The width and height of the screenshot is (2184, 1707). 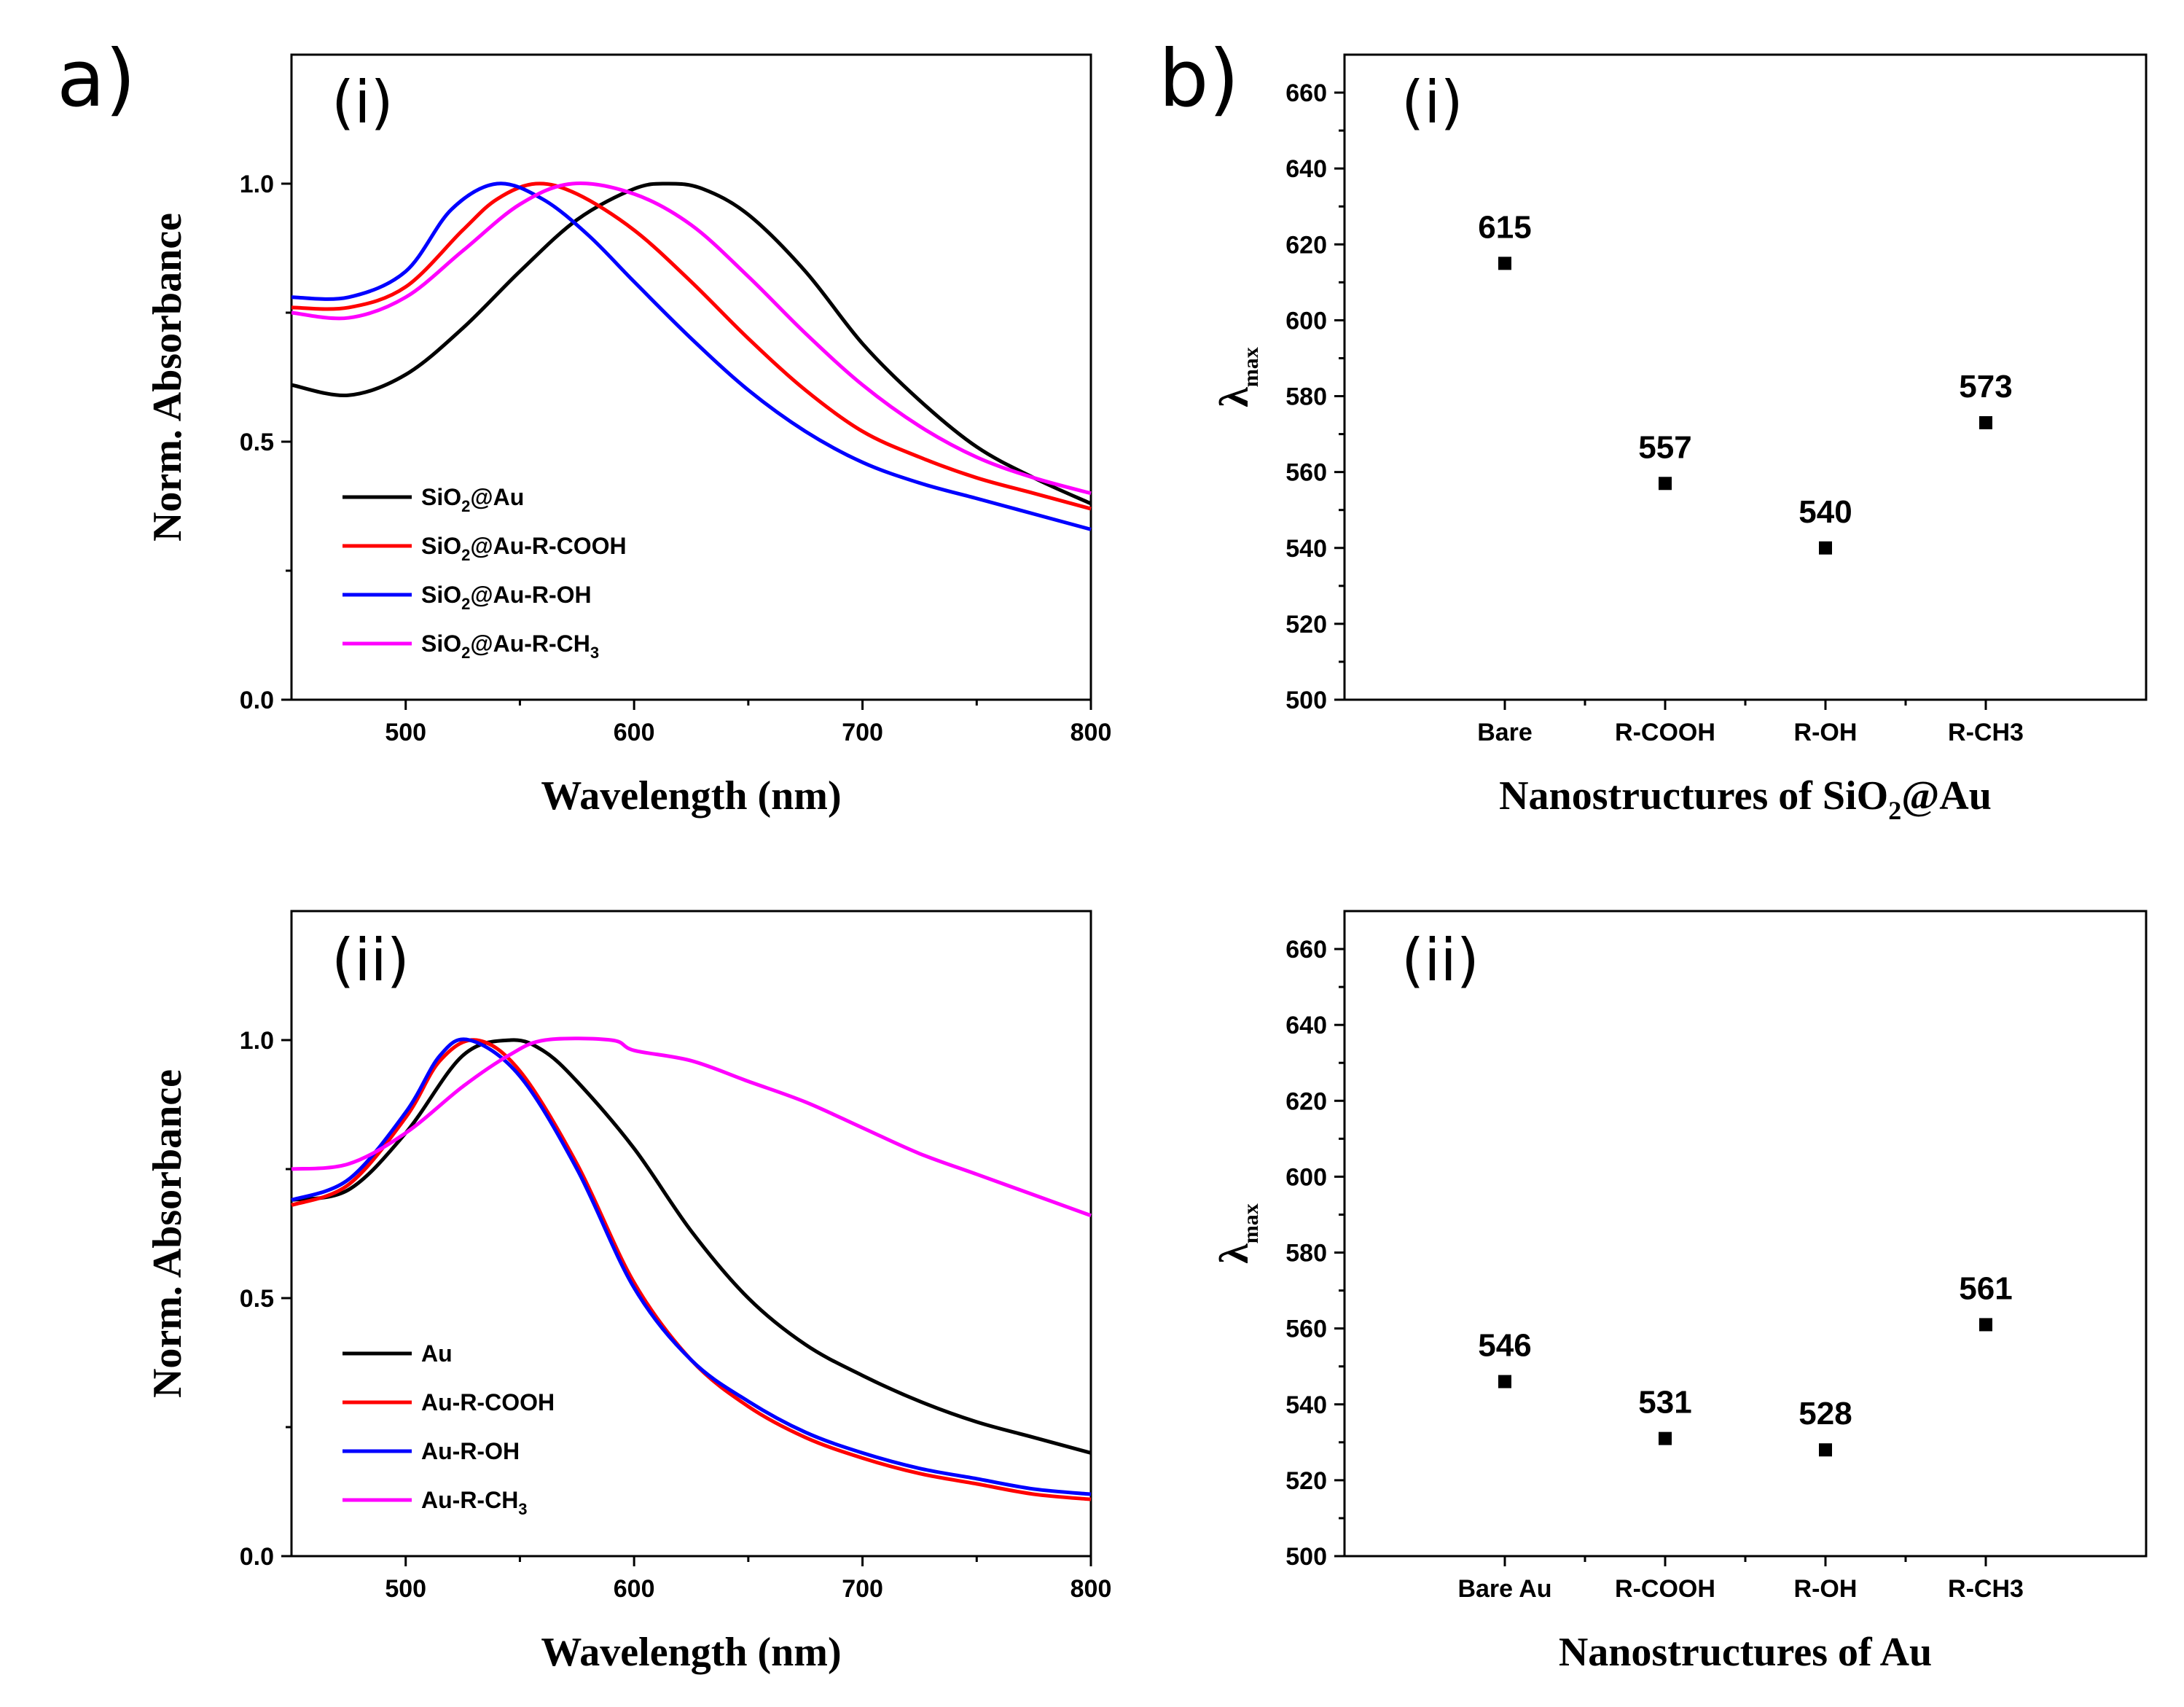 I want to click on legend-entry-Au-R-CH3: Au-R-CH3, so click(x=474, y=1503).